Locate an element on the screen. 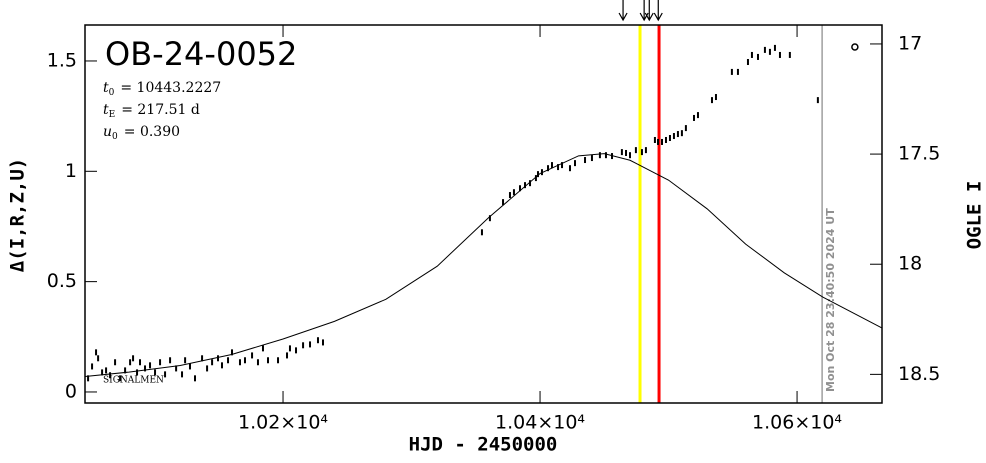 This screenshot has width=986, height=463. x-tick-label: 1.02×10⁴ is located at coordinates (283, 423).